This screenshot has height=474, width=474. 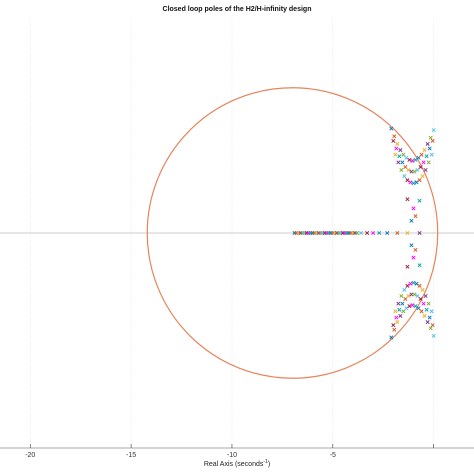 What do you see at coordinates (333, 455) in the screenshot?
I see `tick-label: -5` at bounding box center [333, 455].